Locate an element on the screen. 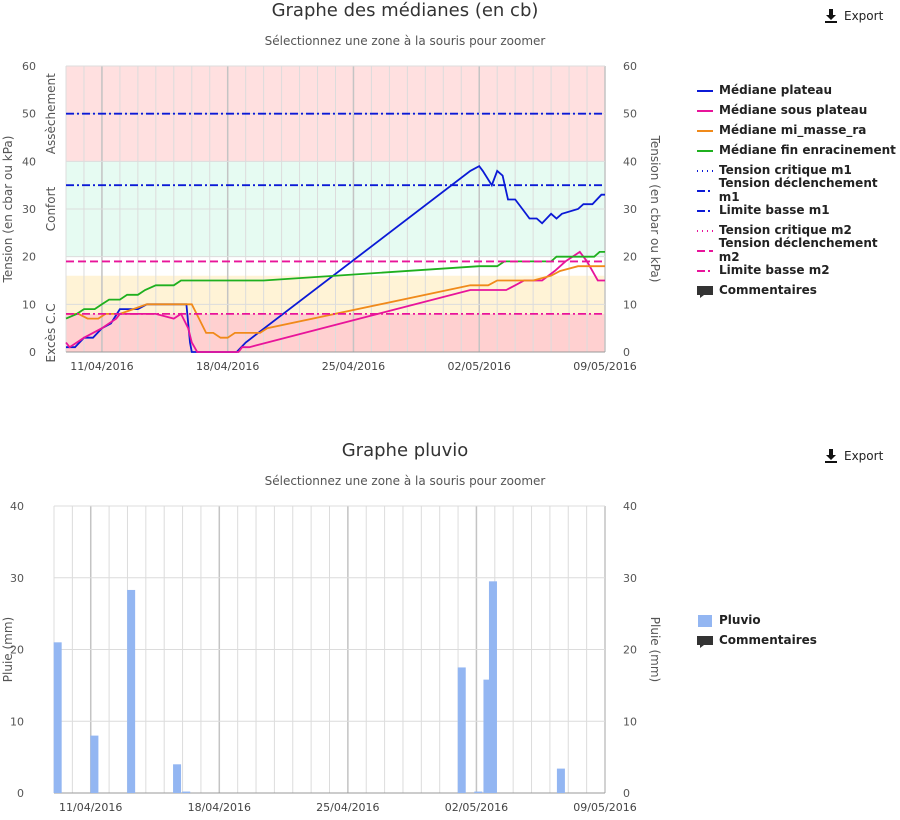  legend-item: Tension déclenchement m2 is located at coordinates (798, 250).